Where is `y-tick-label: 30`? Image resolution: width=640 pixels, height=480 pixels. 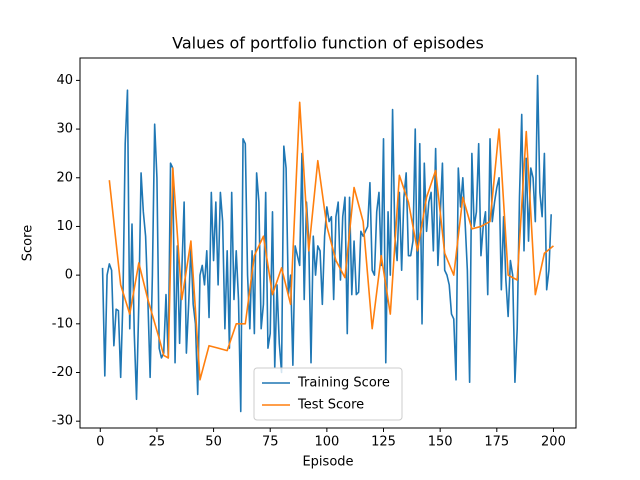
y-tick-label: 30 is located at coordinates (64, 129).